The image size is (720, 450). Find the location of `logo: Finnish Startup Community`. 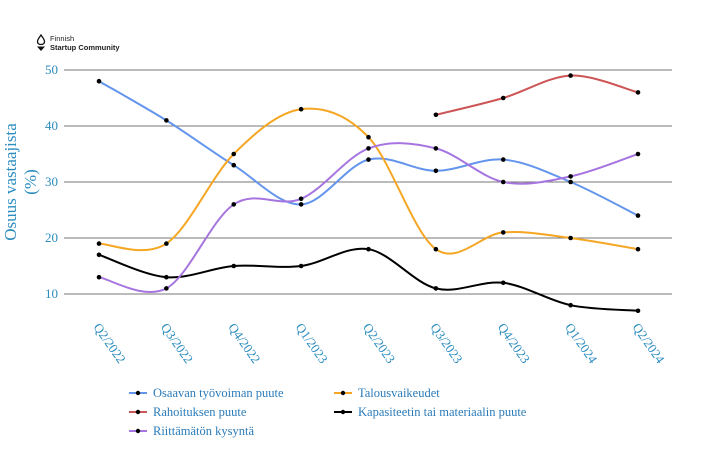

logo: Finnish Startup Community is located at coordinates (78, 43).